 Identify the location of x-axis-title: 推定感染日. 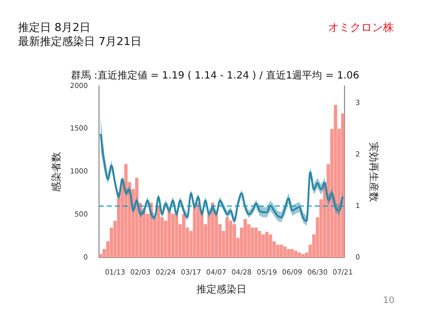
(221, 290).